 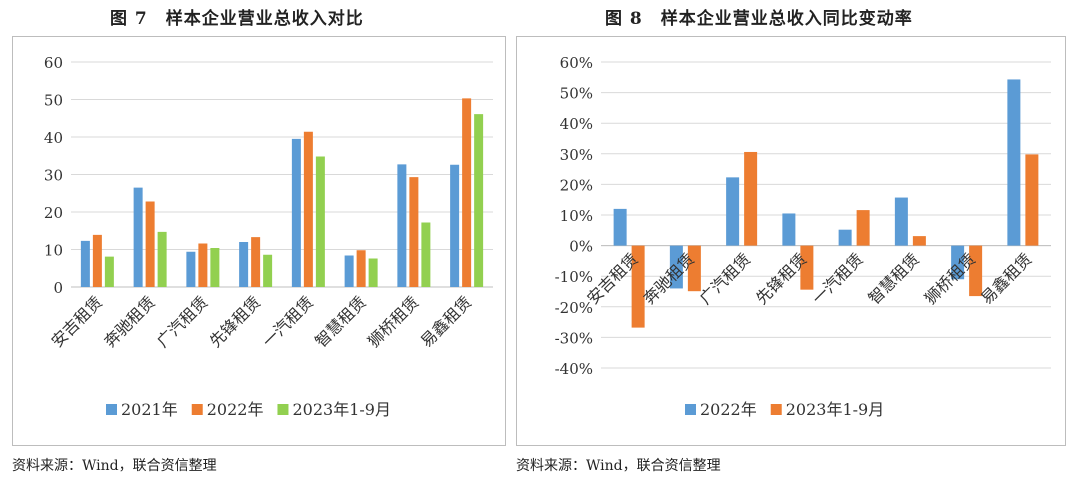 What do you see at coordinates (308, 209) in the screenshot?
I see `bar-1-s1-c4` at bounding box center [308, 209].